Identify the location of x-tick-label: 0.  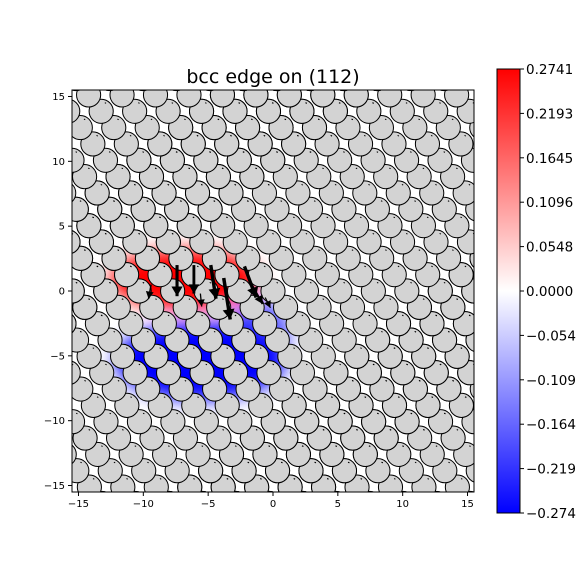
(273, 504).